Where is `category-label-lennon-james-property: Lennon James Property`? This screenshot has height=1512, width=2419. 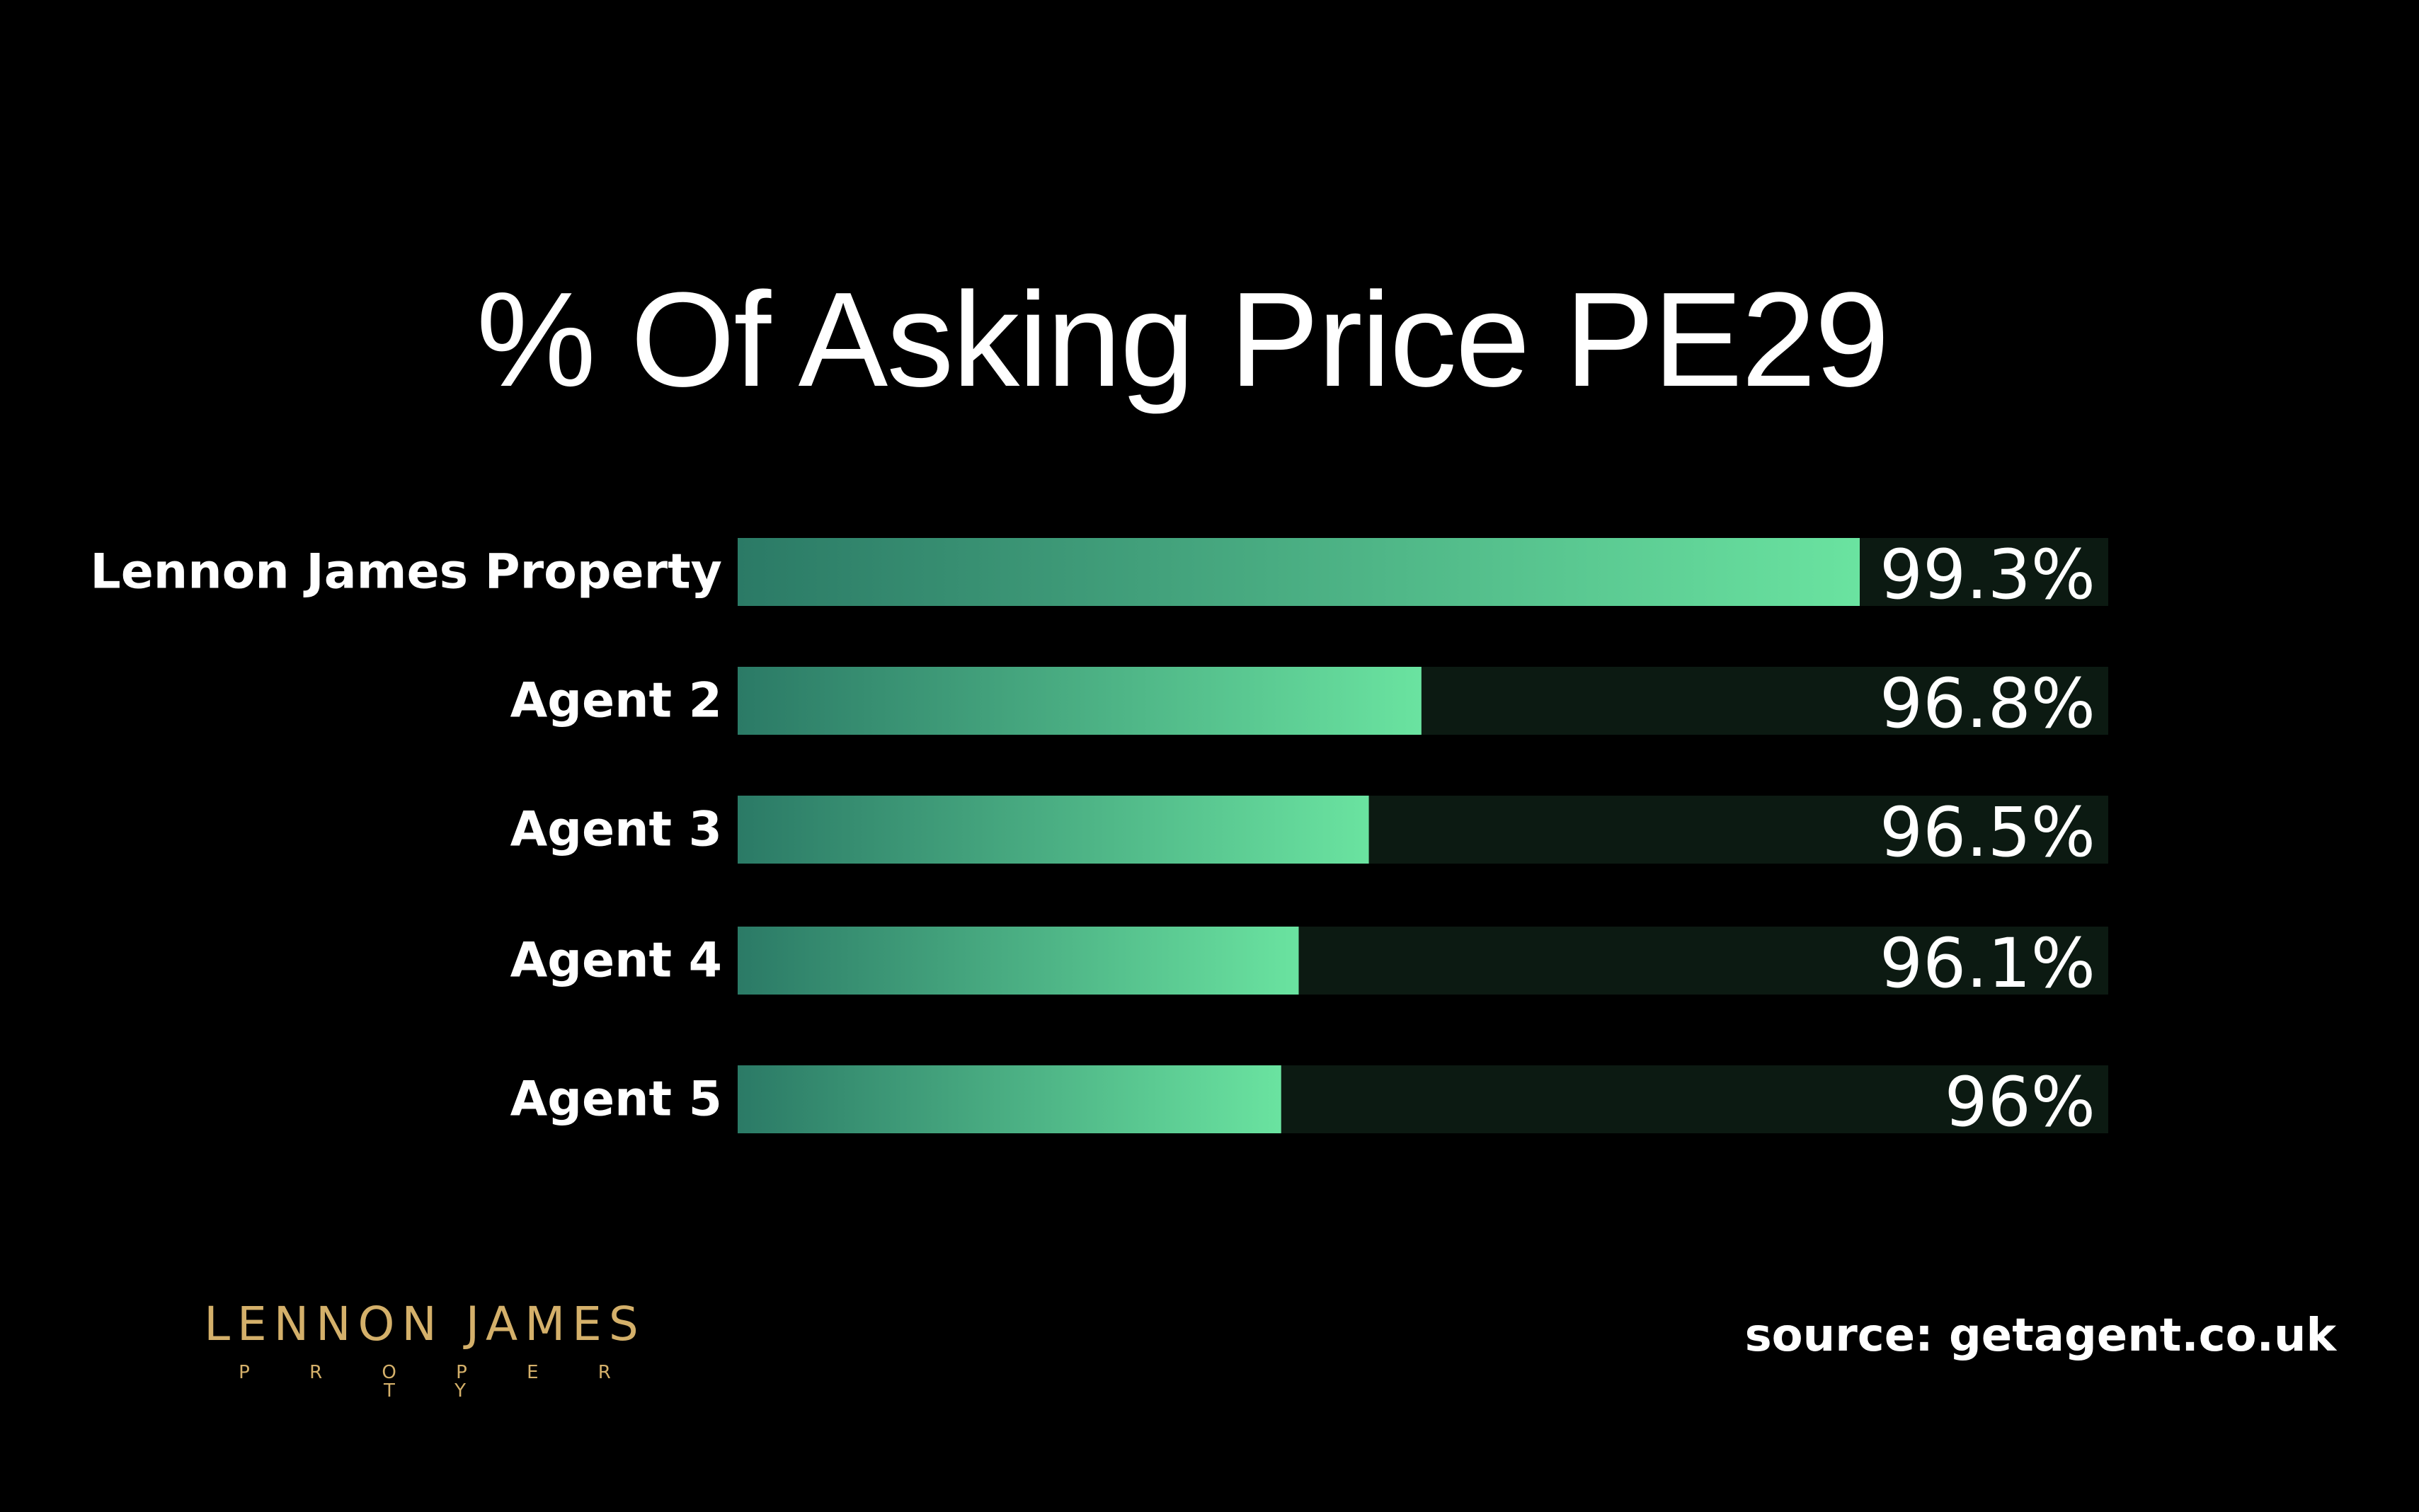
category-label-lennon-james-property: Lennon James Property is located at coordinates (406, 572).